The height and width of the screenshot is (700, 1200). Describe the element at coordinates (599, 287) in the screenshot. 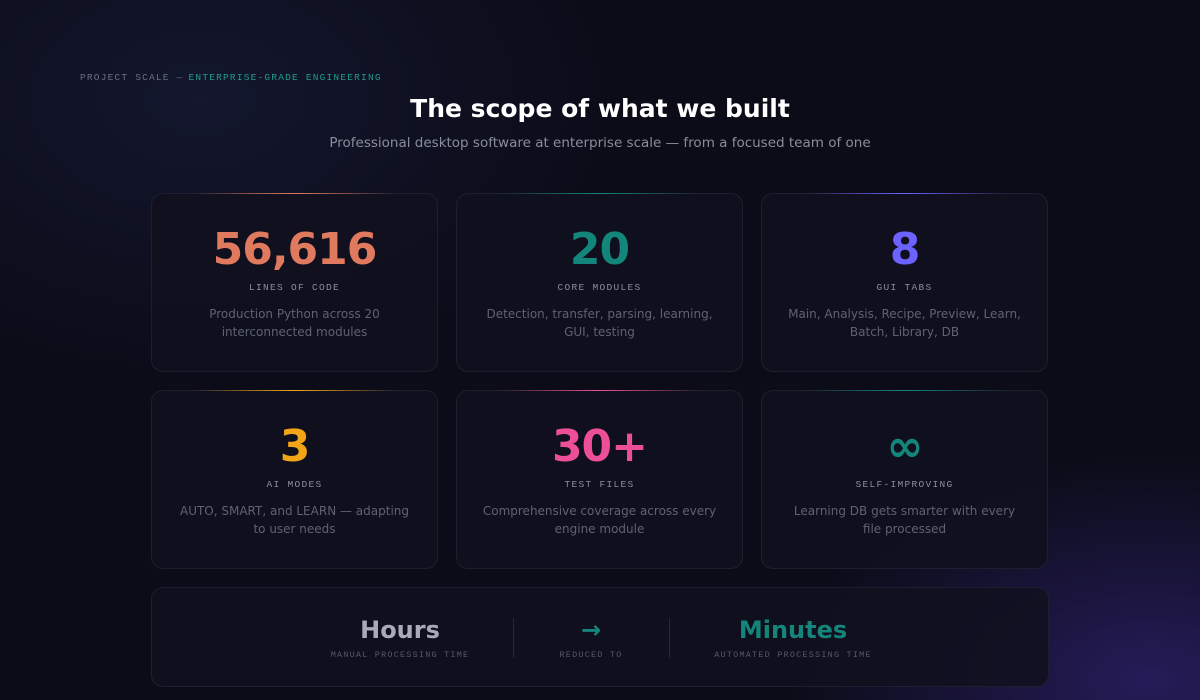

I see `stat-label: CORE MODULES` at that location.